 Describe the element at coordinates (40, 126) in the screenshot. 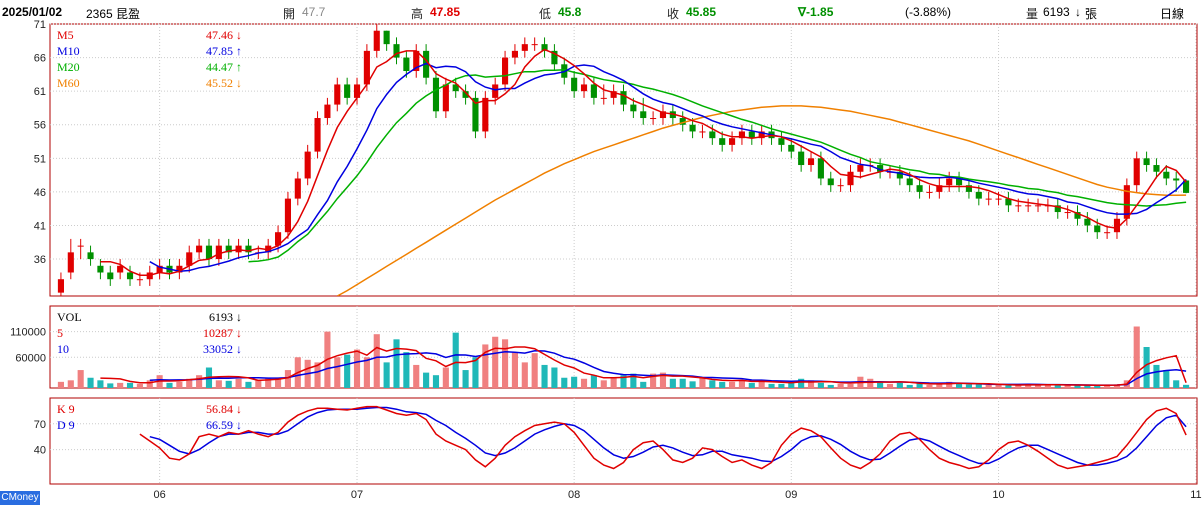

I see `price-tick-label: 56` at that location.